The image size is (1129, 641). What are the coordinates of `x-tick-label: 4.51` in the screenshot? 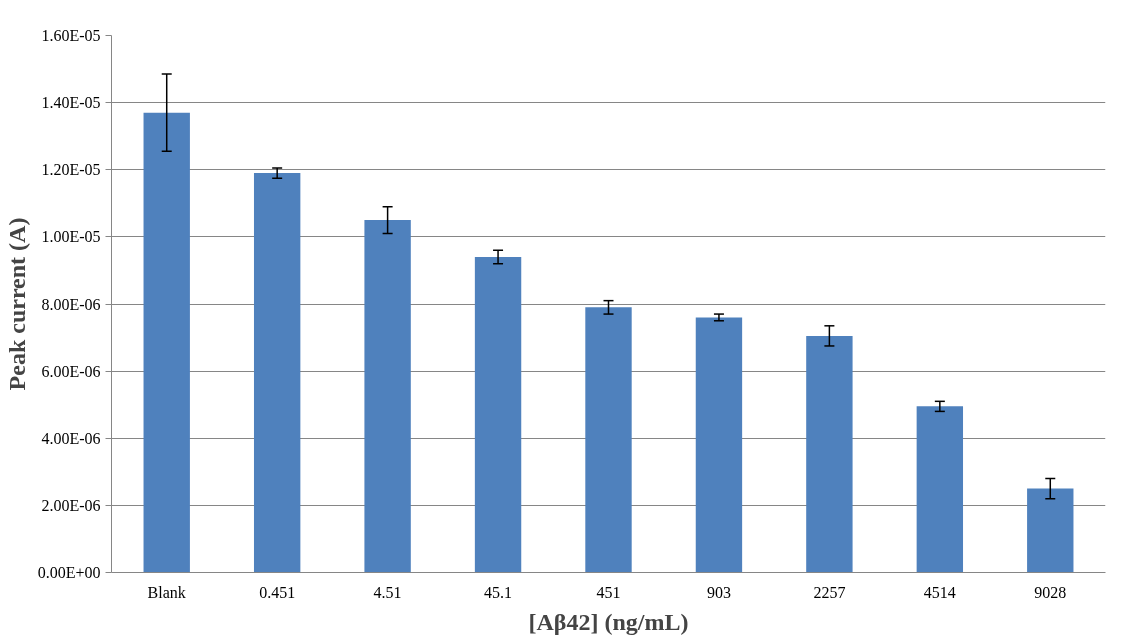 It's located at (387, 592).